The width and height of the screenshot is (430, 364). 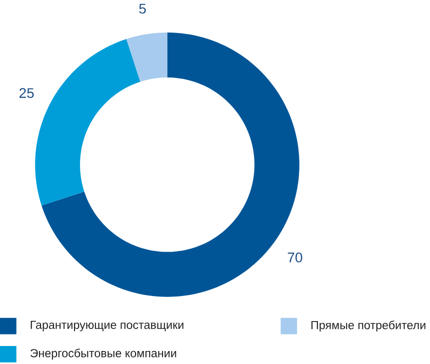 What do you see at coordinates (103, 354) in the screenshot?
I see `legend-label: Энергосбытовые компании` at bounding box center [103, 354].